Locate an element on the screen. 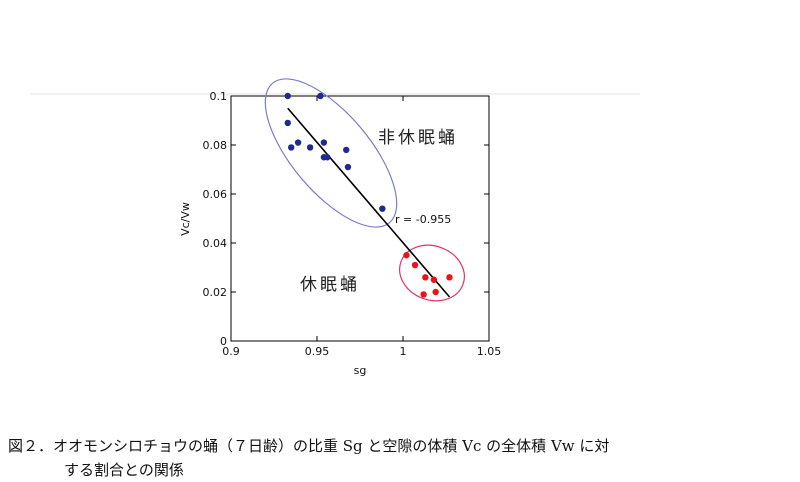  y-axis-label: Vc/Vw is located at coordinates (185, 219).